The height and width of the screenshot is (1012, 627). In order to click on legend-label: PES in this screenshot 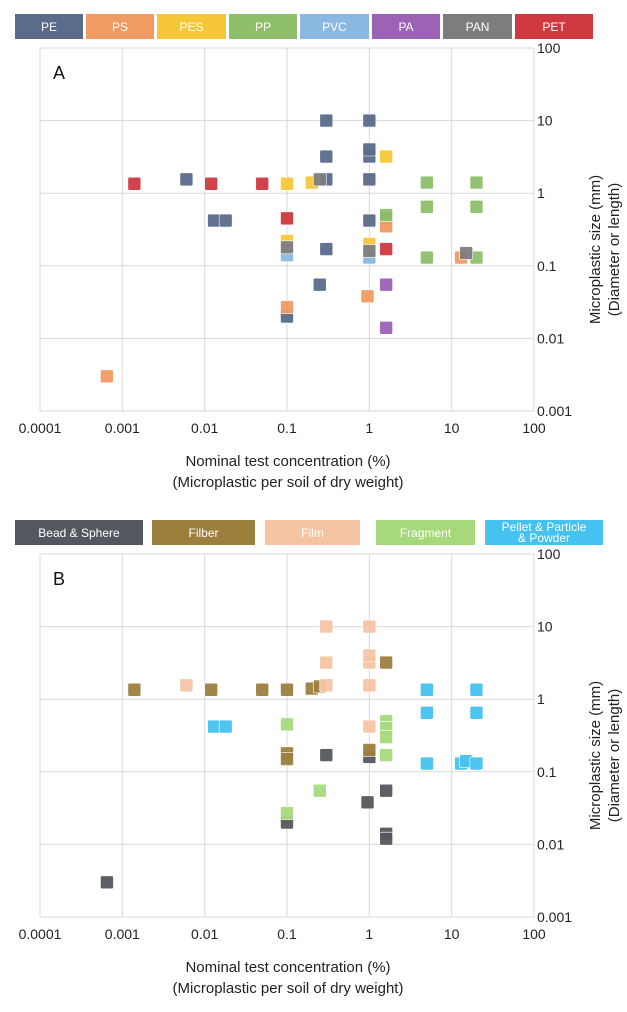, I will do `click(191, 27)`.